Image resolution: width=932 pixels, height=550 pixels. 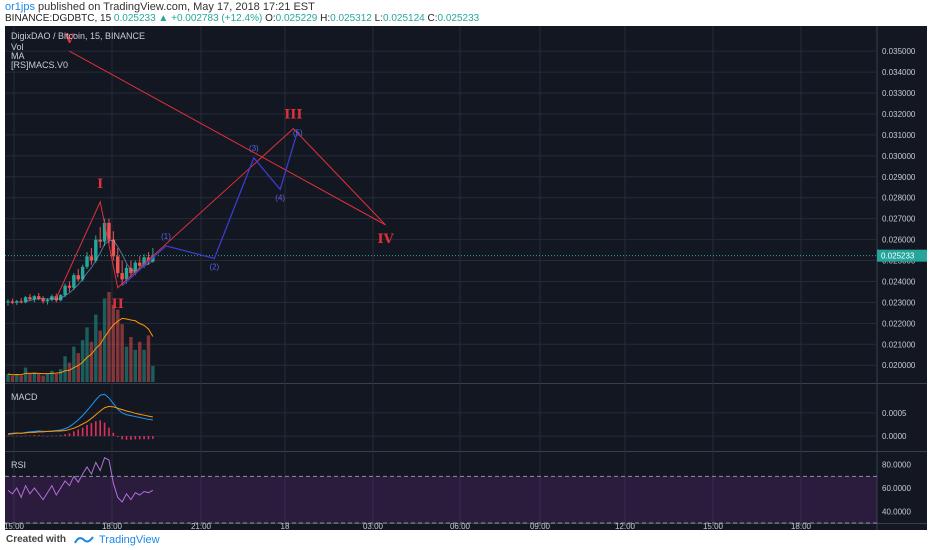 I want to click on wave-major-label: III, so click(x=293, y=115).